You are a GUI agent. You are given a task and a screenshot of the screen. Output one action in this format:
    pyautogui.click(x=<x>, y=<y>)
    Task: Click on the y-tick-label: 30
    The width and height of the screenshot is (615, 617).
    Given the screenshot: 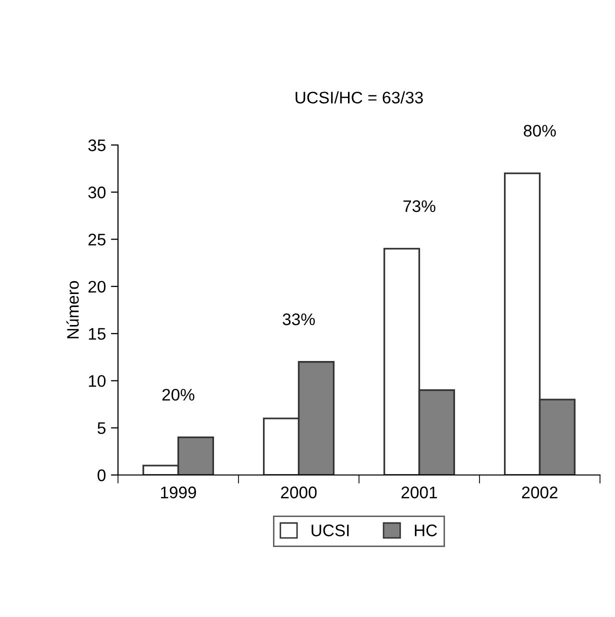 What is the action you would take?
    pyautogui.click(x=97, y=192)
    